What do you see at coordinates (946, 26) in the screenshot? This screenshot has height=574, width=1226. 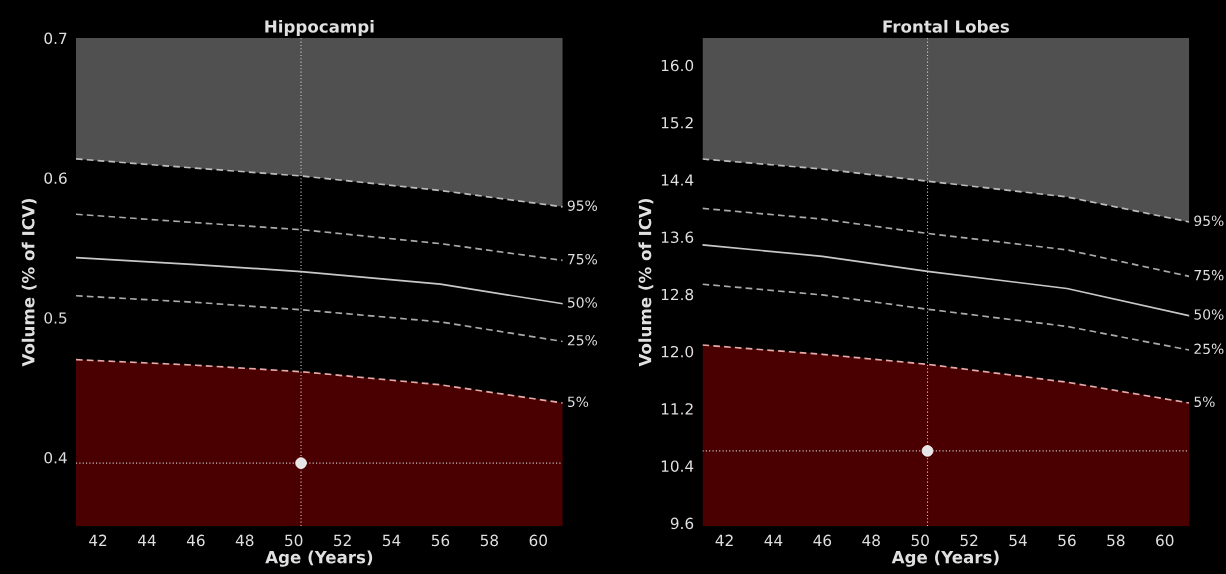 I see `chart-title: Frontal Lobes` at bounding box center [946, 26].